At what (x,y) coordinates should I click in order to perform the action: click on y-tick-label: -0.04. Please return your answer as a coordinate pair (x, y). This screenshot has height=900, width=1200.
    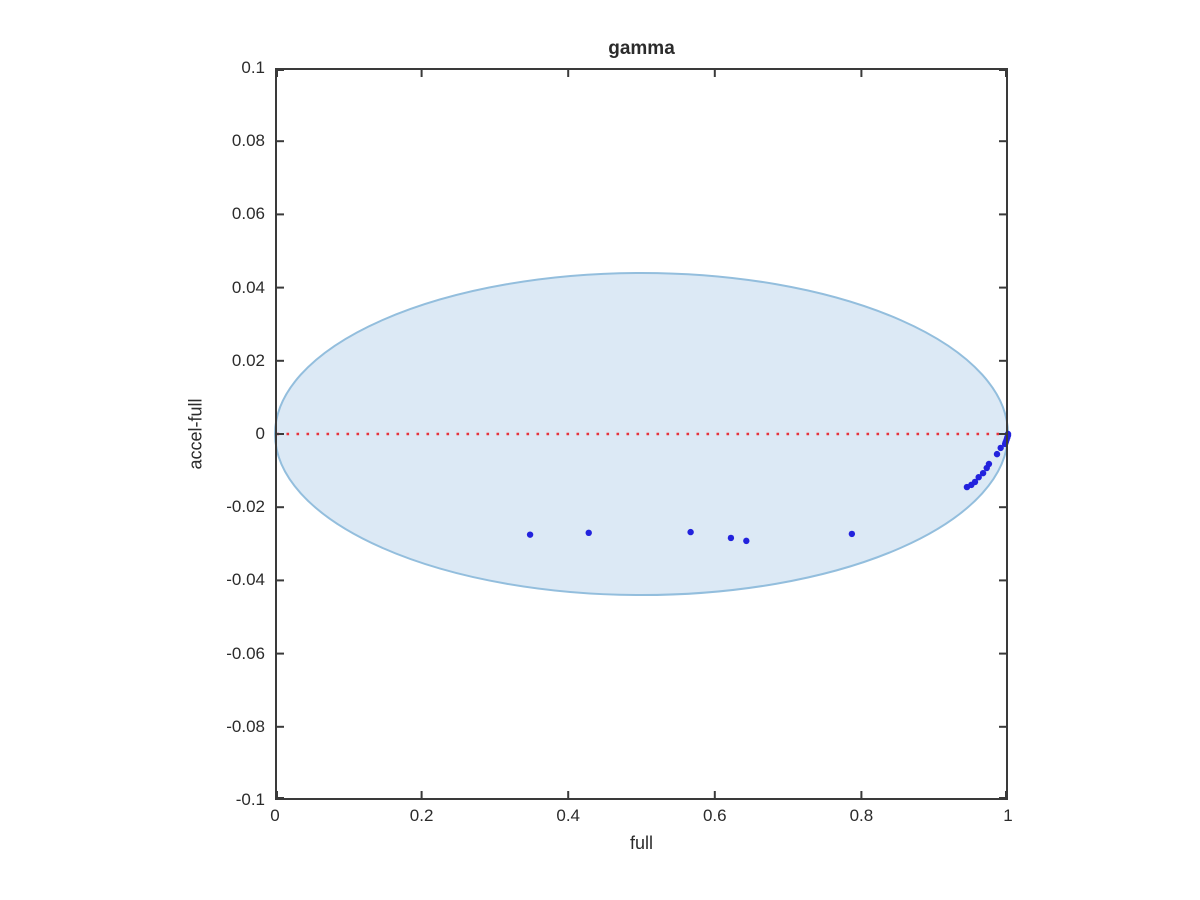
    Looking at the image, I should click on (245, 580).